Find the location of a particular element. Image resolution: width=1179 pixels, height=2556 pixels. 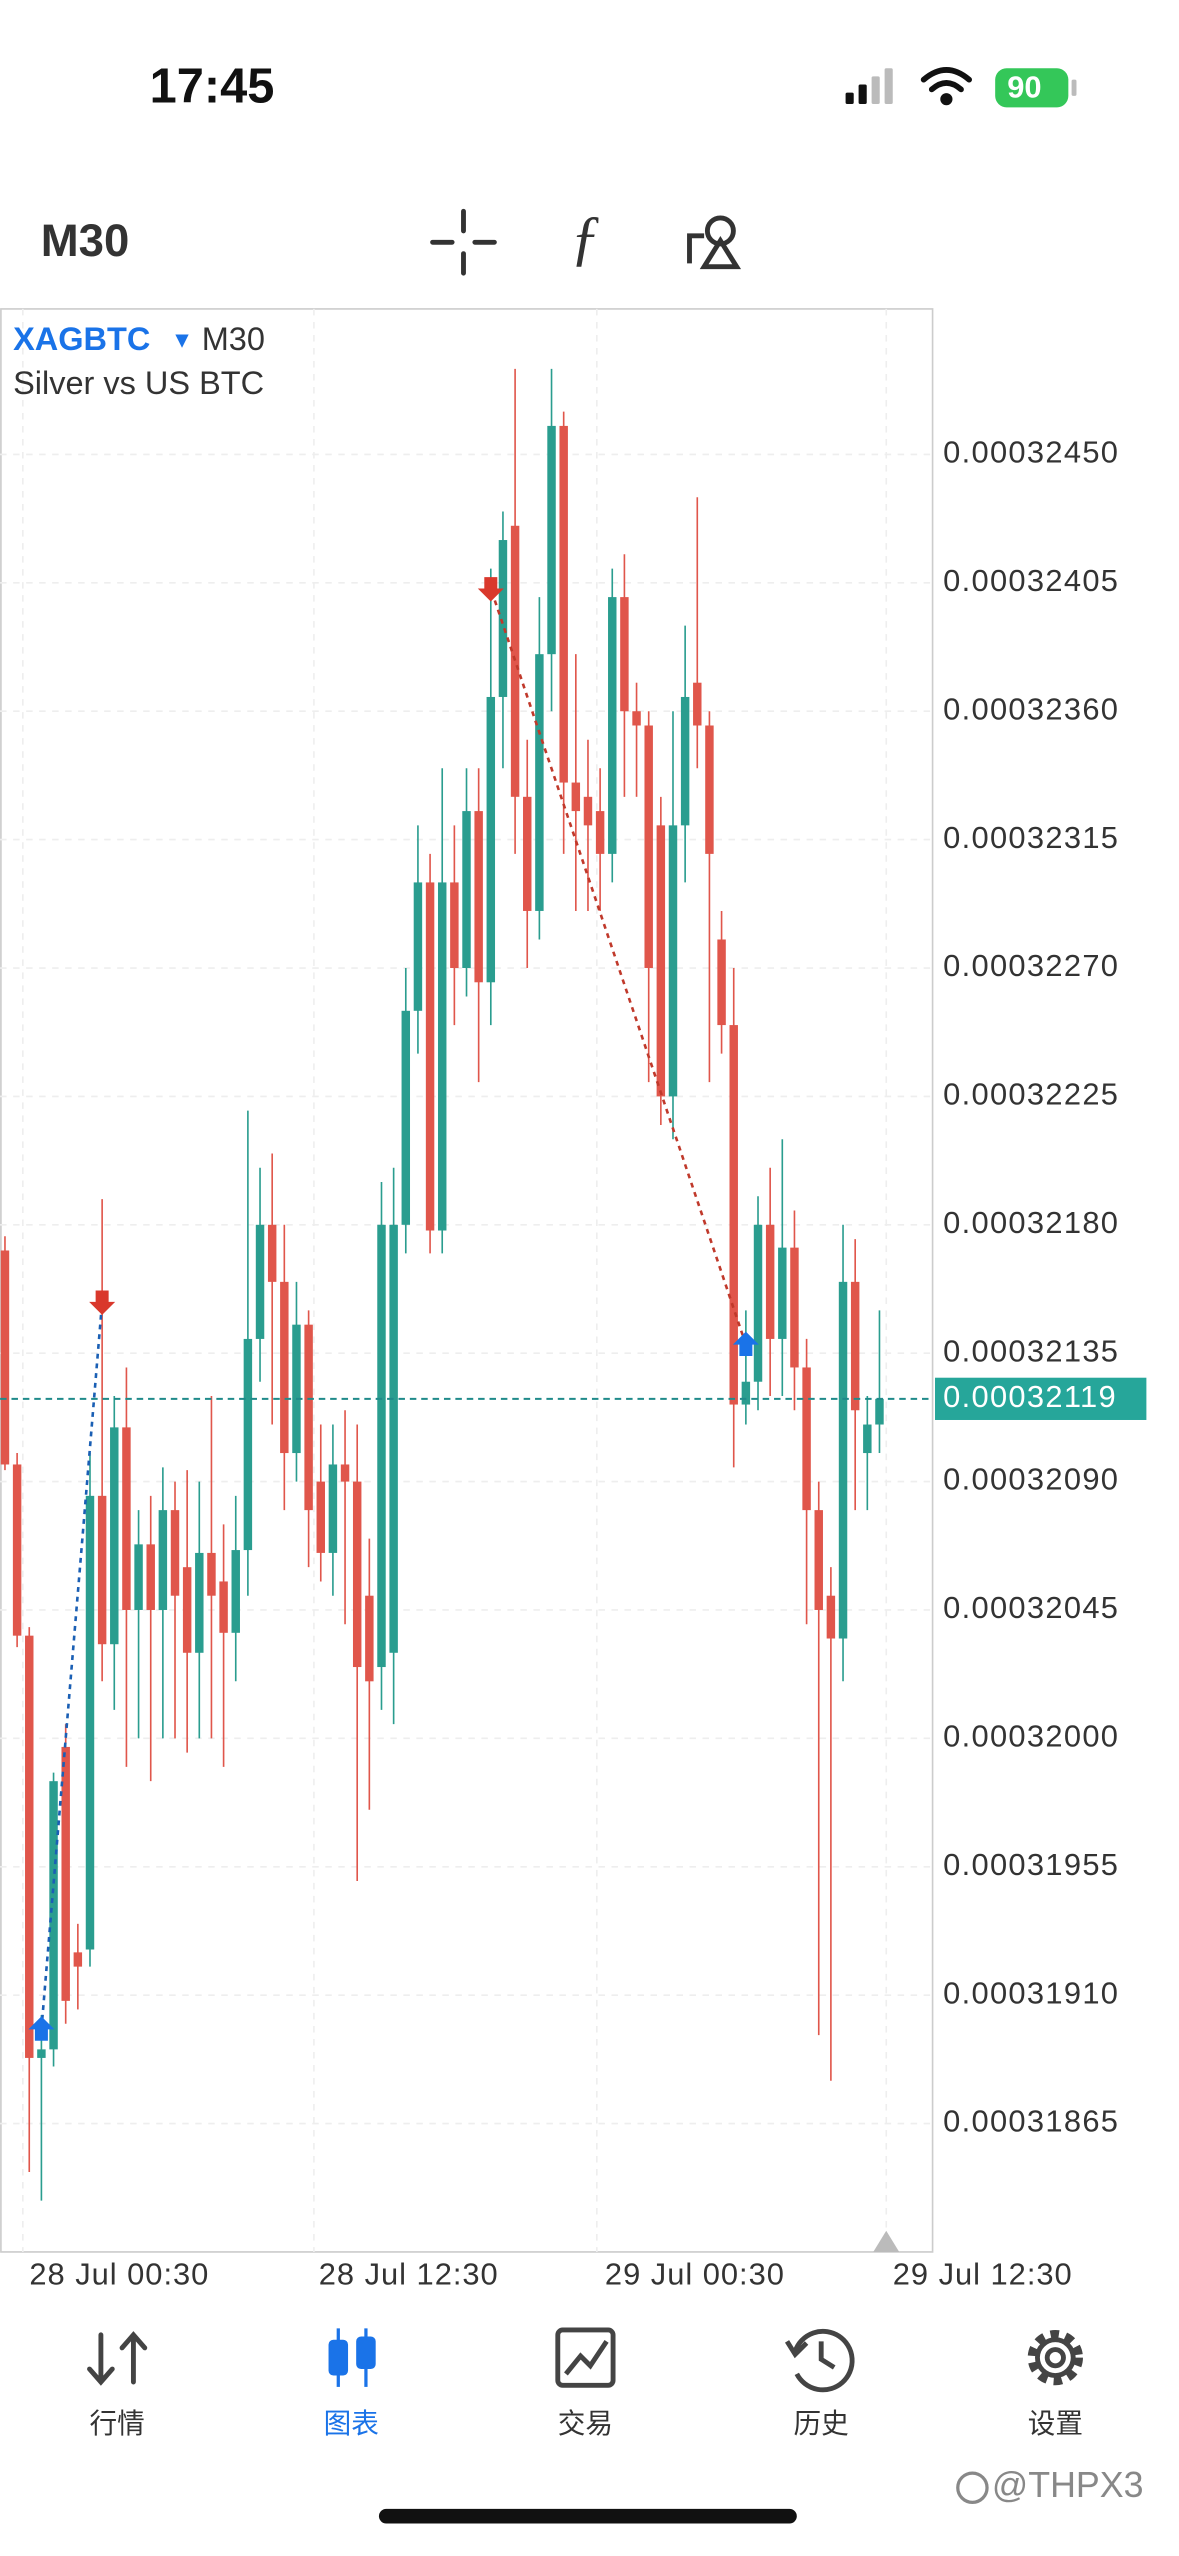

y-tick-label: 0.00031955 is located at coordinates (1031, 1864).